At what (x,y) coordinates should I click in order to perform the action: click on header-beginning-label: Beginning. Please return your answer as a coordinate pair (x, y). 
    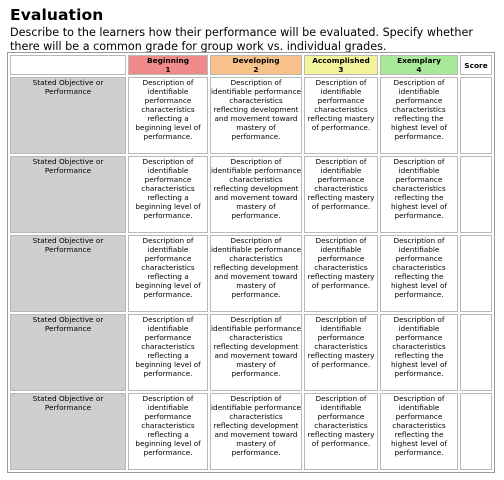
    Looking at the image, I should click on (168, 60).